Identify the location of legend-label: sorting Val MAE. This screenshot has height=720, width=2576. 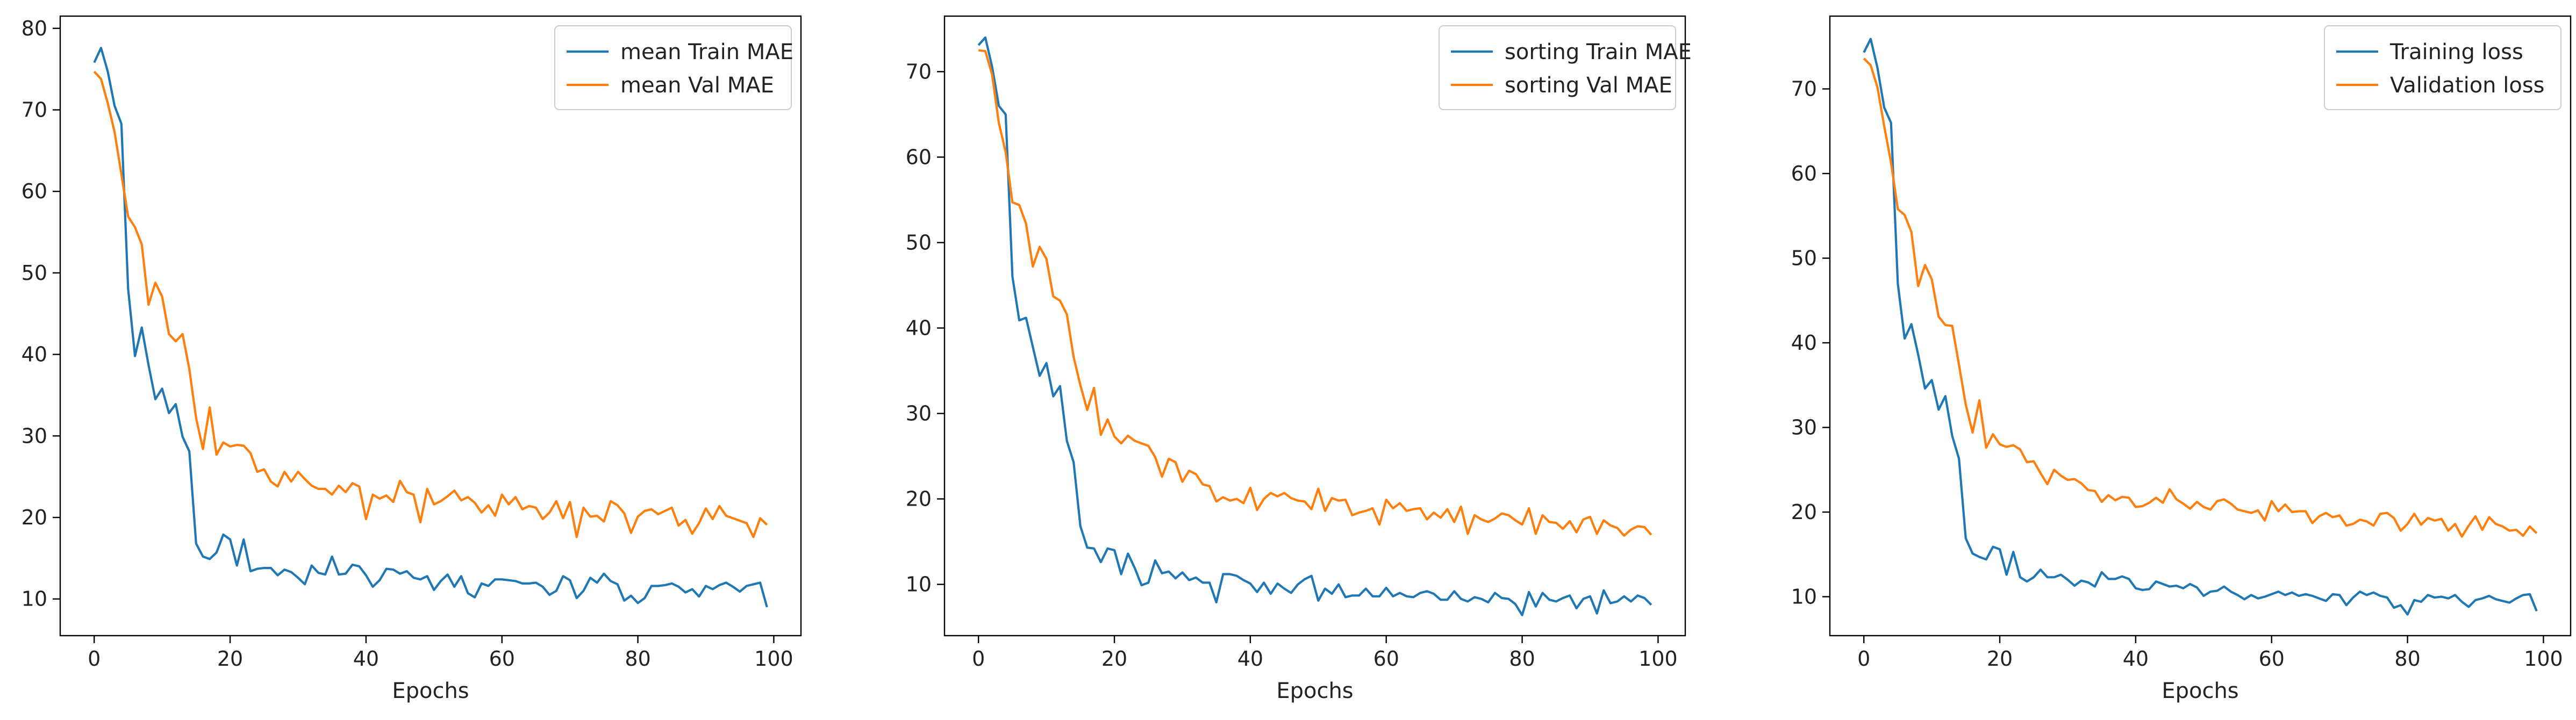
(1588, 85).